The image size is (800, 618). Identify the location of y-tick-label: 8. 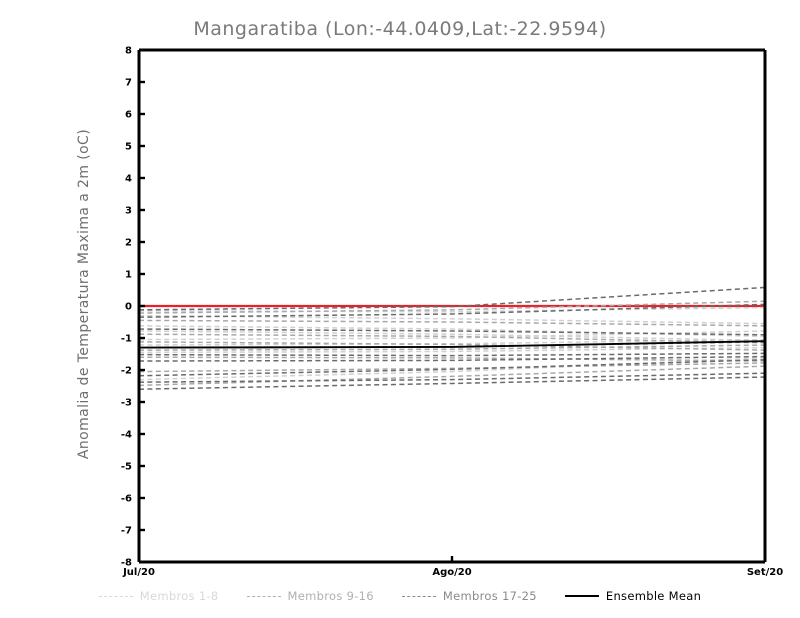
(128, 51).